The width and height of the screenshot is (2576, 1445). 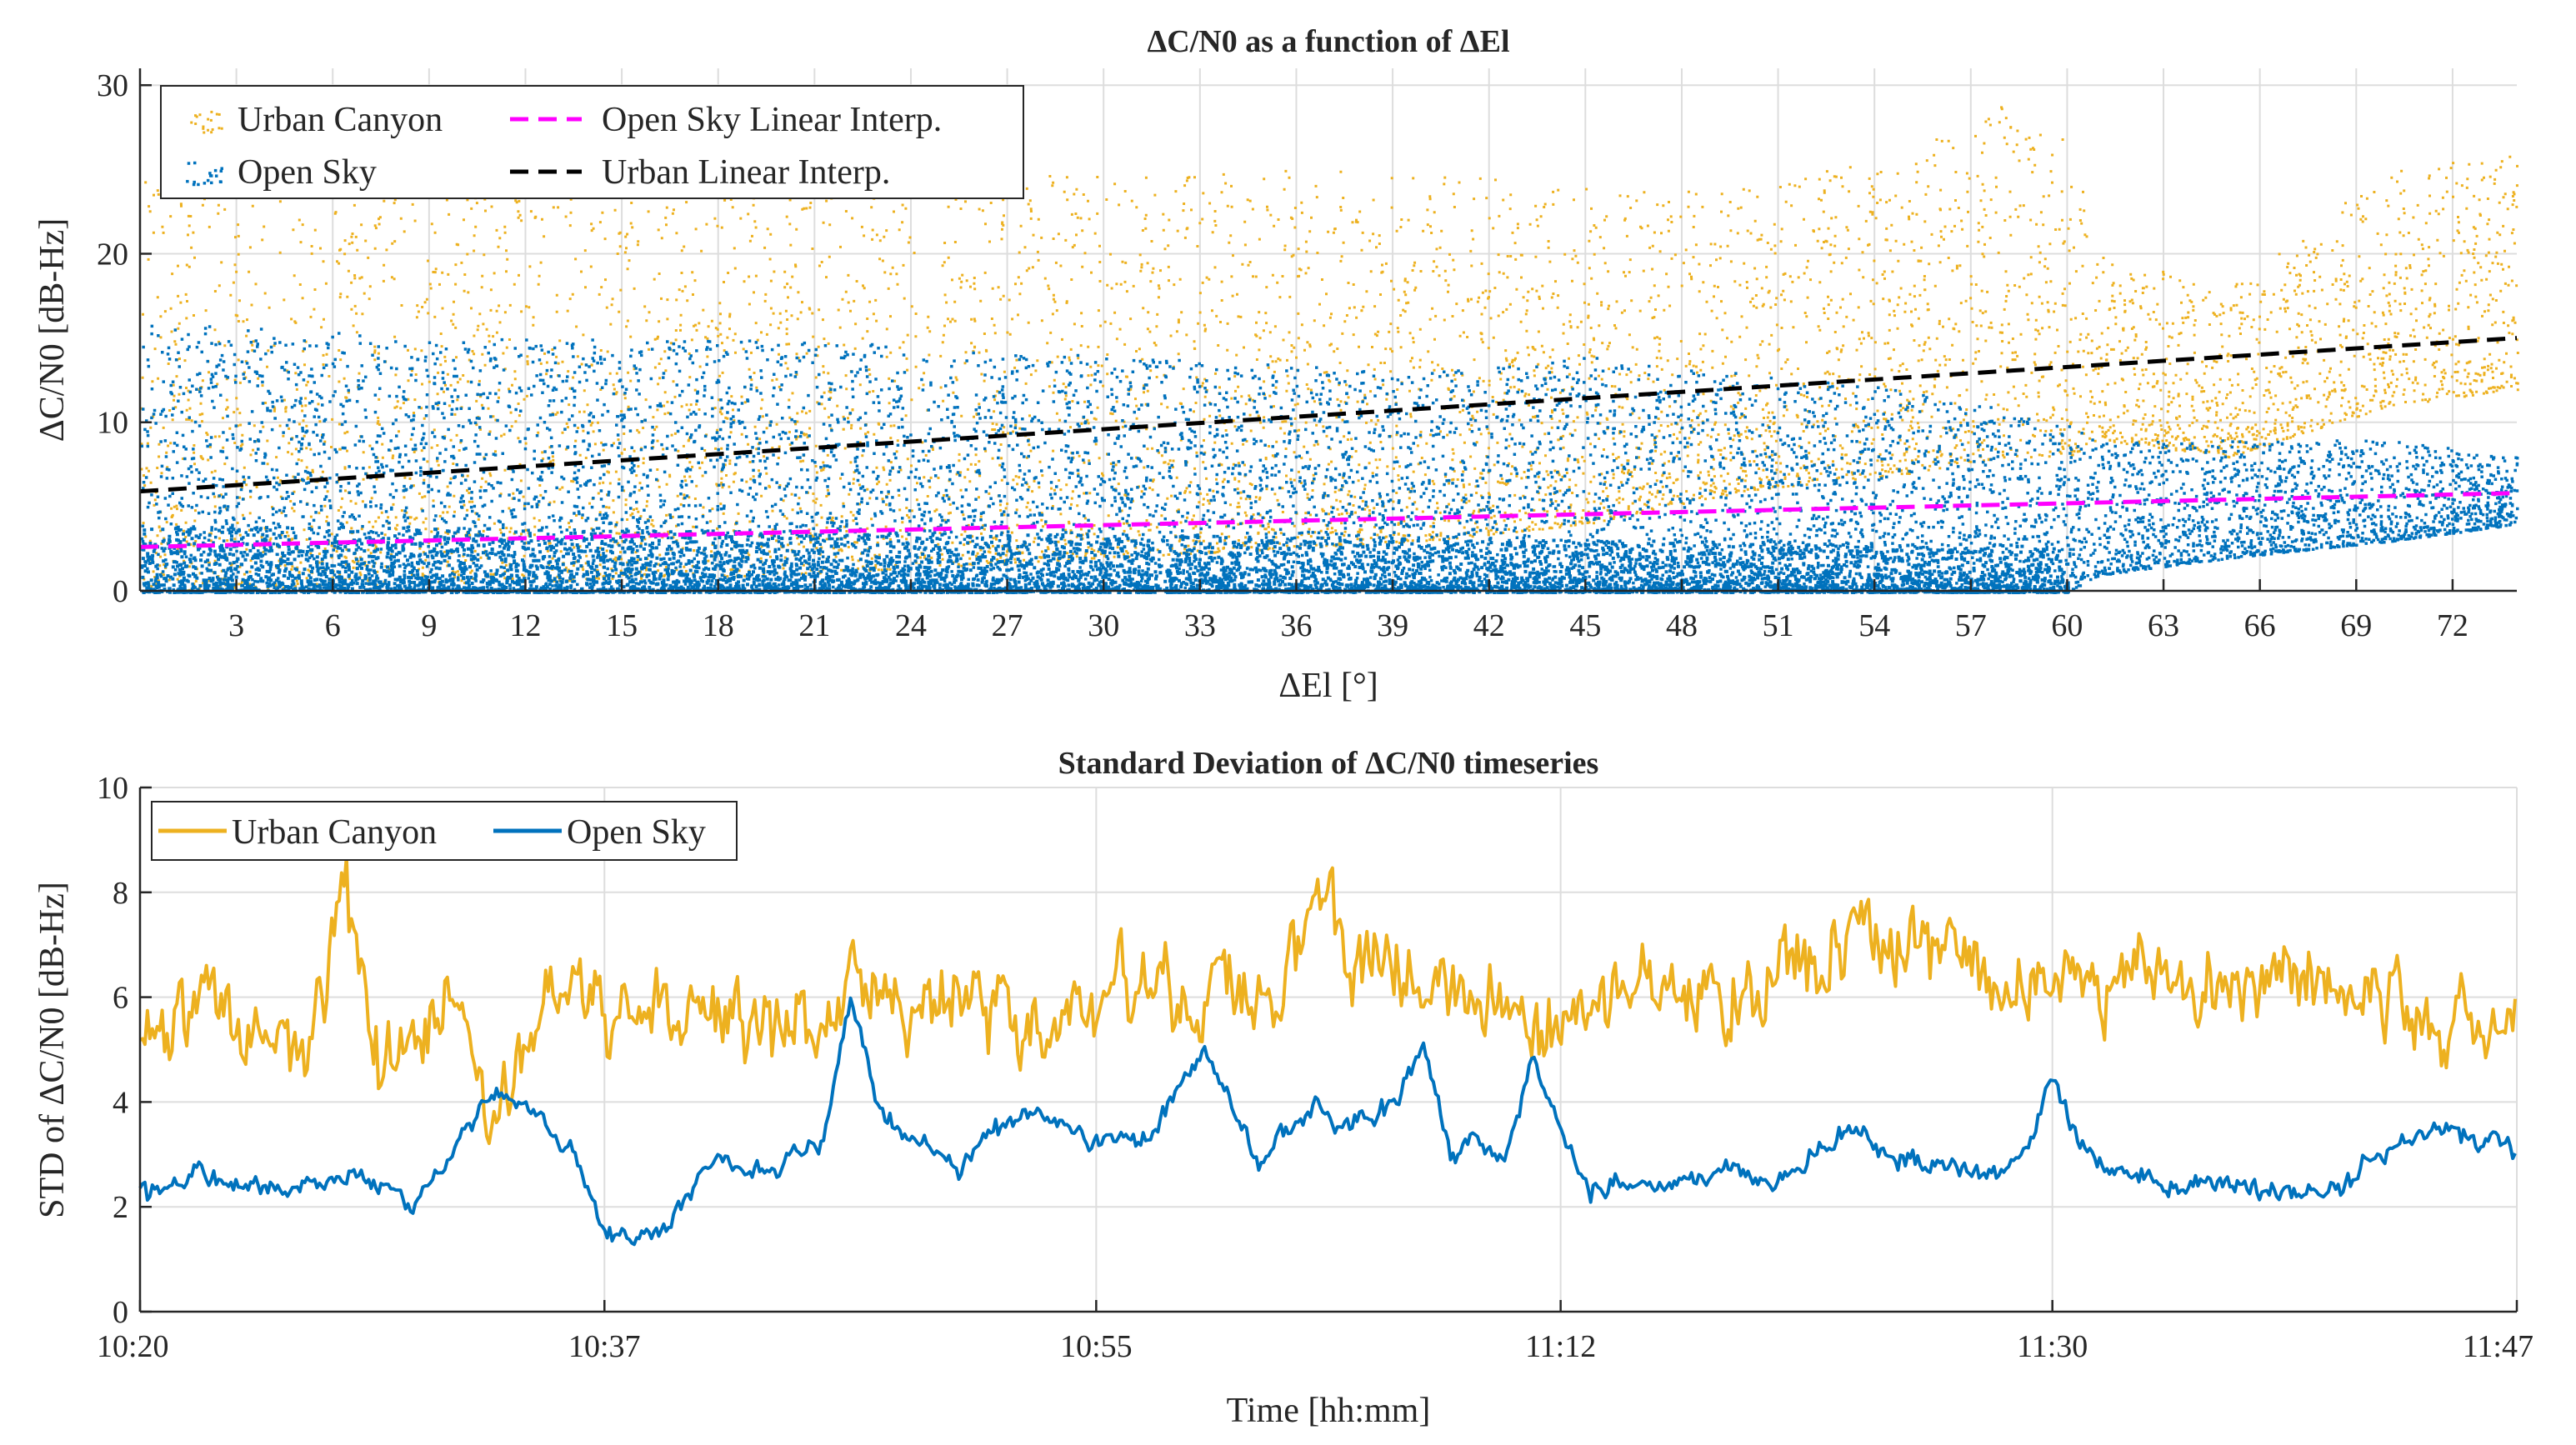 What do you see at coordinates (120, 999) in the screenshot?
I see `timeseries-y-tick-label: 6` at bounding box center [120, 999].